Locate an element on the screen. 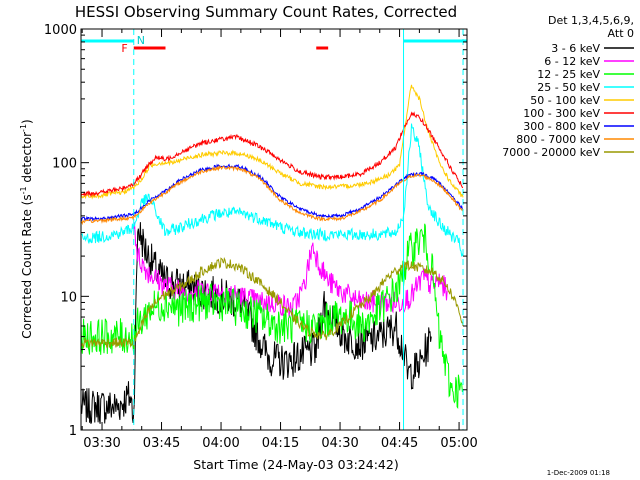 Image resolution: width=640 pixels, height=480 pixels. x-tick-label: 04:00 is located at coordinates (220, 443).